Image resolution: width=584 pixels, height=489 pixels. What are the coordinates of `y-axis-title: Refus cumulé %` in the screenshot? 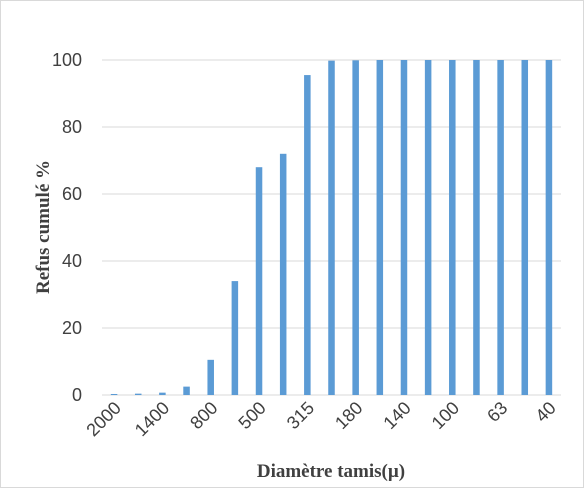 It's located at (43, 227).